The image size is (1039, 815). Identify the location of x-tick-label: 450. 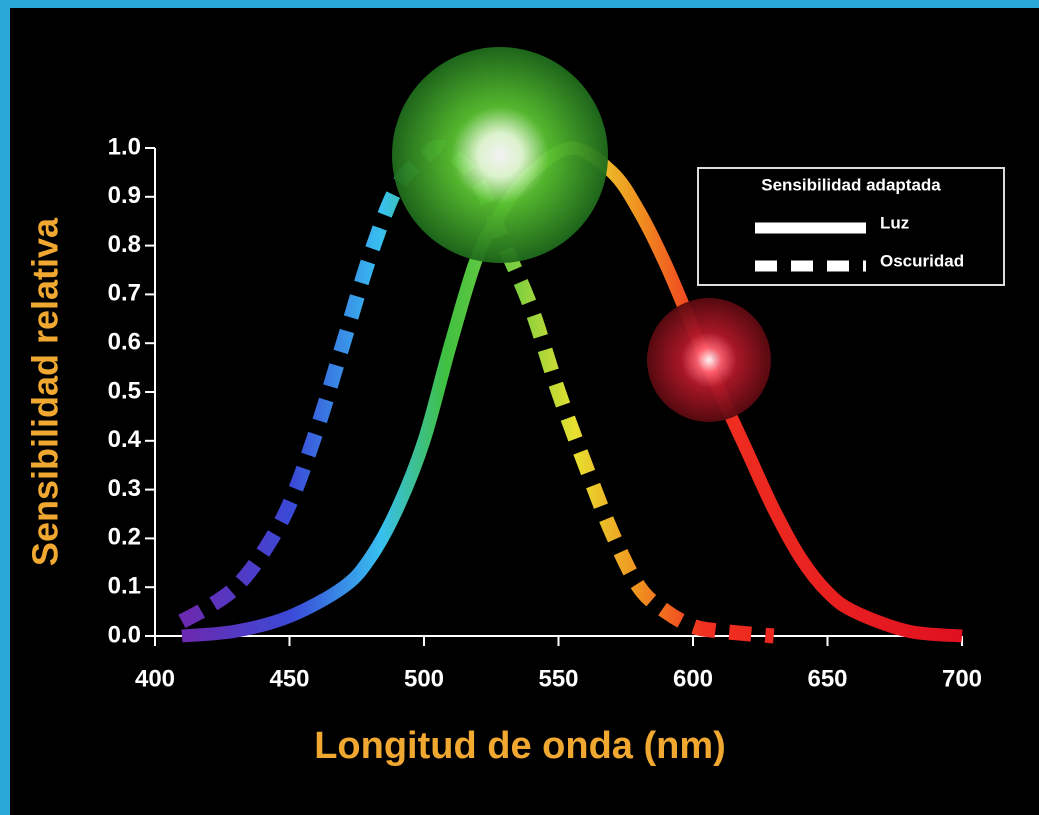
(289, 678).